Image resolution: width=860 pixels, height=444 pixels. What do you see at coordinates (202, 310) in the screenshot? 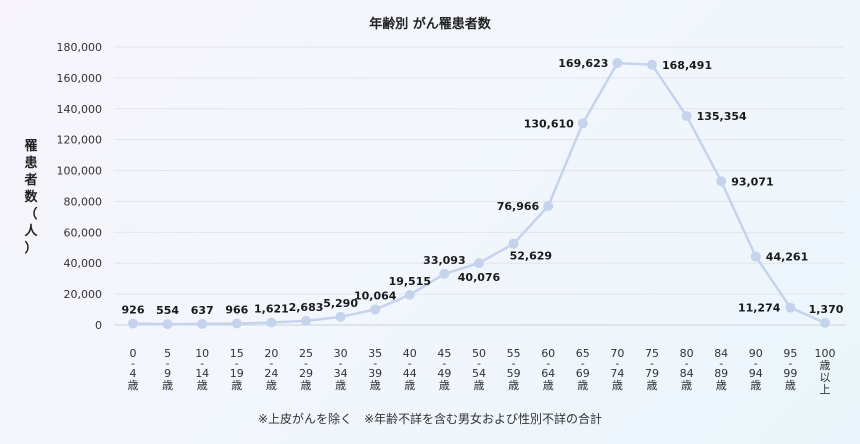
I see `data-label: 637` at bounding box center [202, 310].